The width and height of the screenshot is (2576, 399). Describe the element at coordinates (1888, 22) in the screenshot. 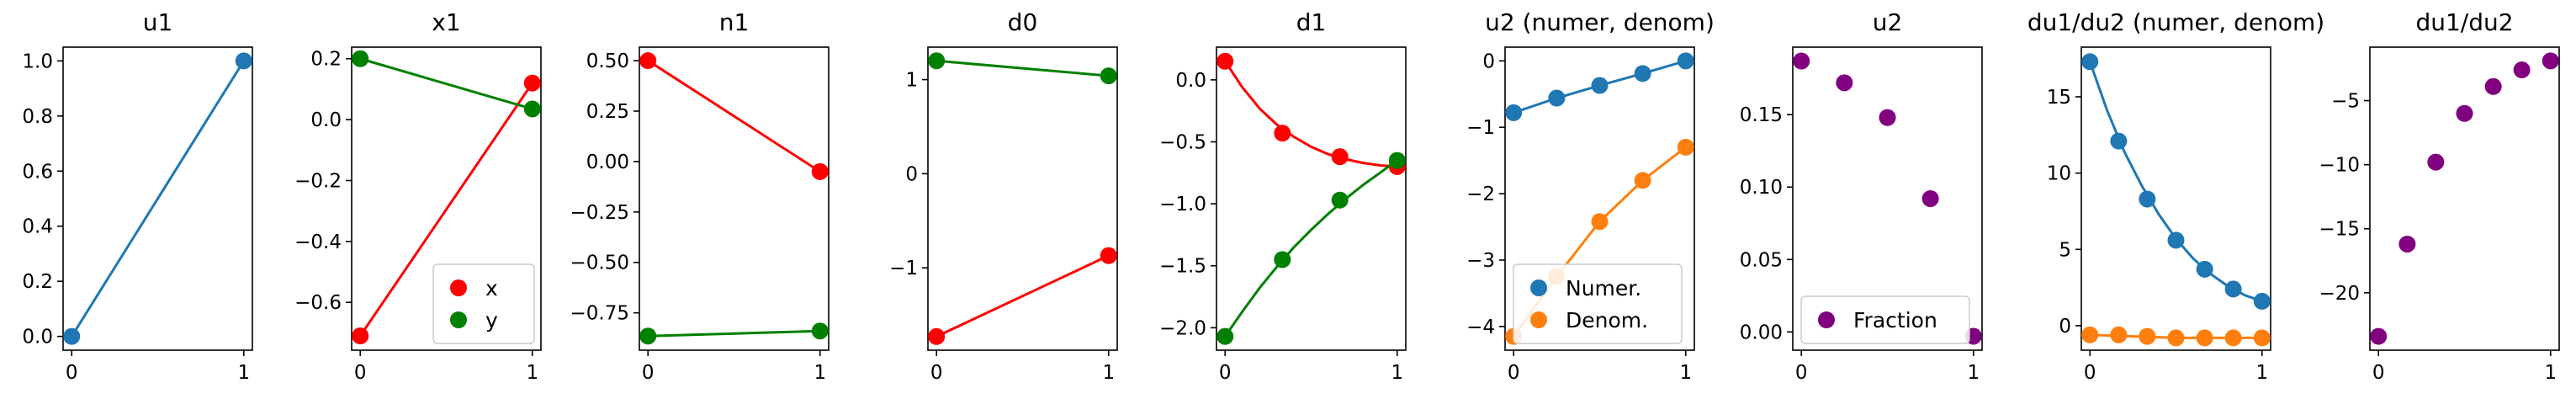

I see `subplot-title: u2` at that location.